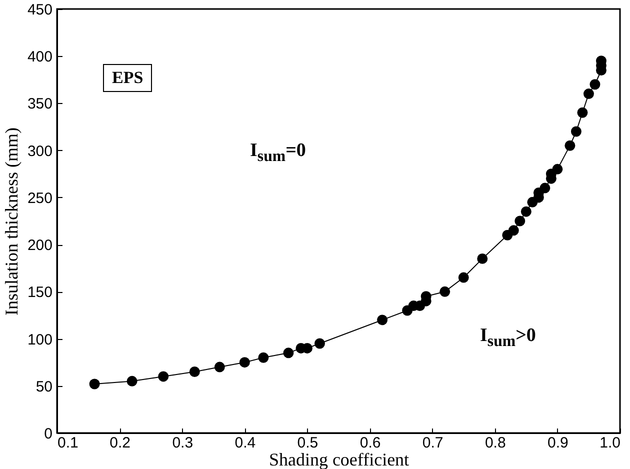  What do you see at coordinates (39, 104) in the screenshot?
I see `y-tick-label: 350` at bounding box center [39, 104].